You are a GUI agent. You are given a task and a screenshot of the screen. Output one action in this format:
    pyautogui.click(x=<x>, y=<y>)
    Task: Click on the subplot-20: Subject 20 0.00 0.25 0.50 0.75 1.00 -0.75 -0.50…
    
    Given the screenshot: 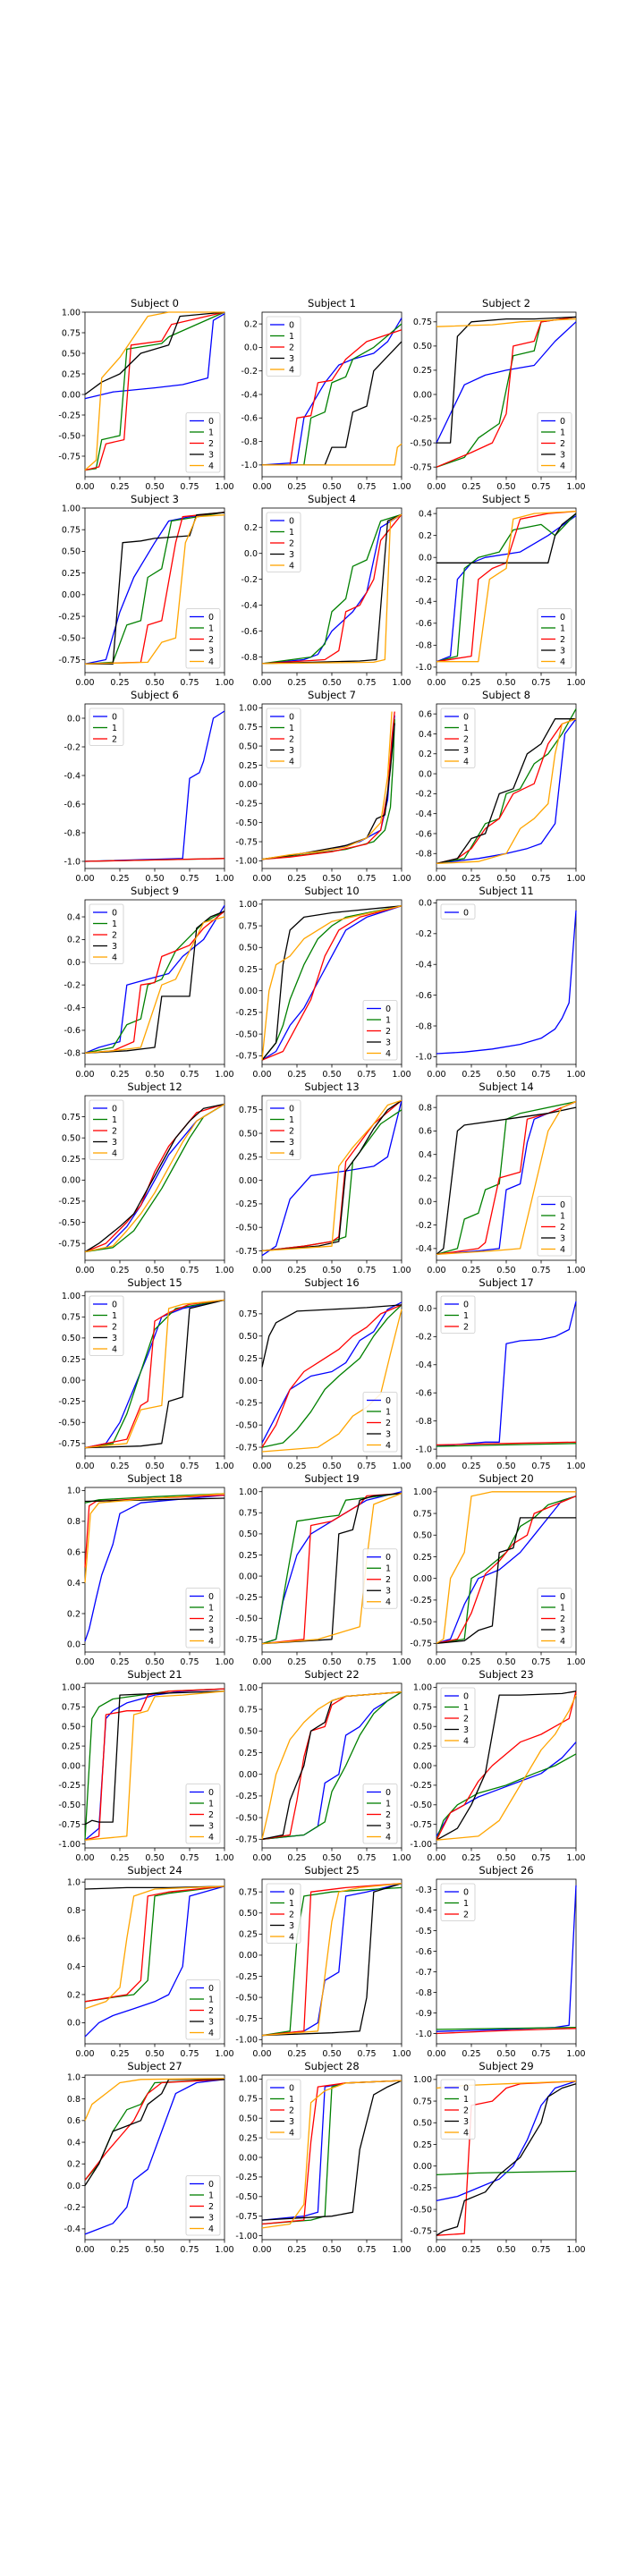 What is the action you would take?
    pyautogui.click(x=497, y=1569)
    